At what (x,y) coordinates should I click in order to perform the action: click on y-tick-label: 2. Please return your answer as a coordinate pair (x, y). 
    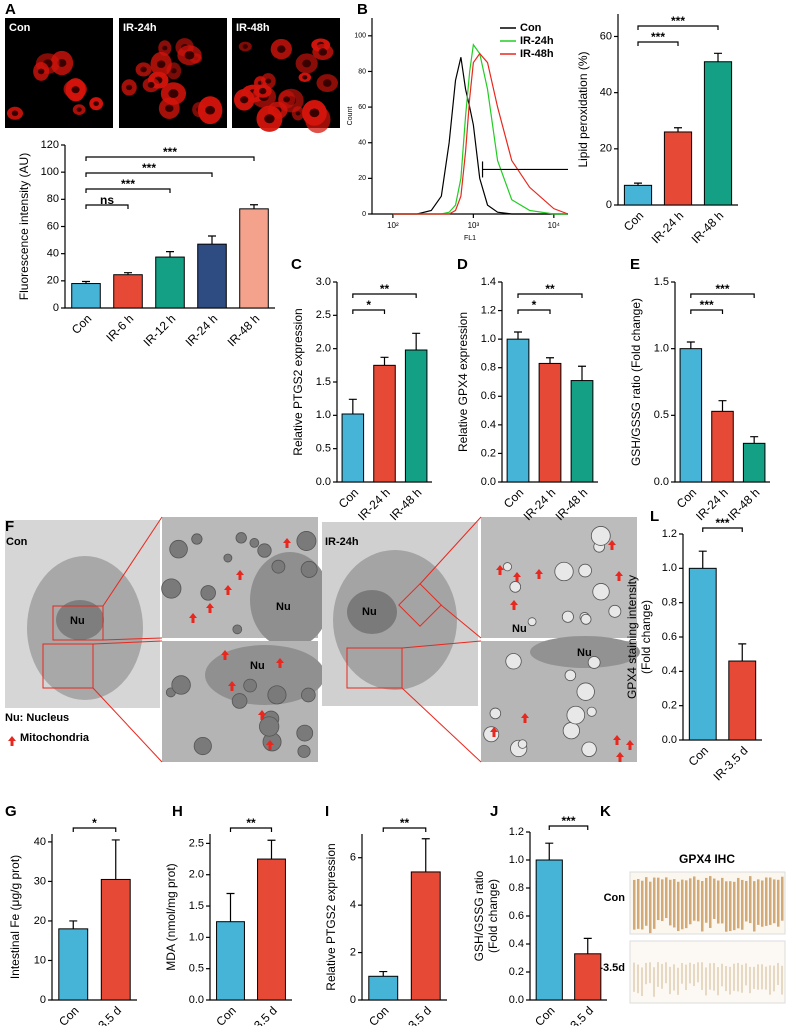
    Looking at the image, I should click on (353, 952).